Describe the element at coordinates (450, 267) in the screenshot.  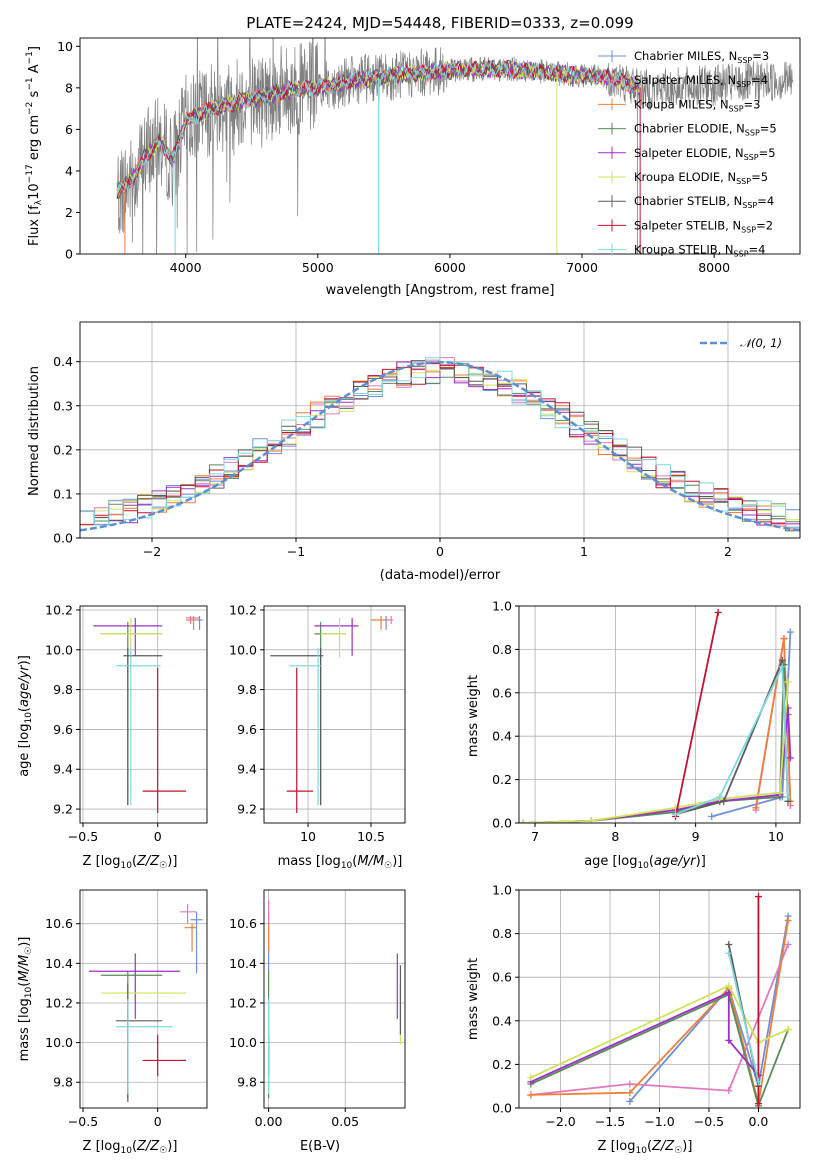
I see `x-tick-label: 6000` at that location.